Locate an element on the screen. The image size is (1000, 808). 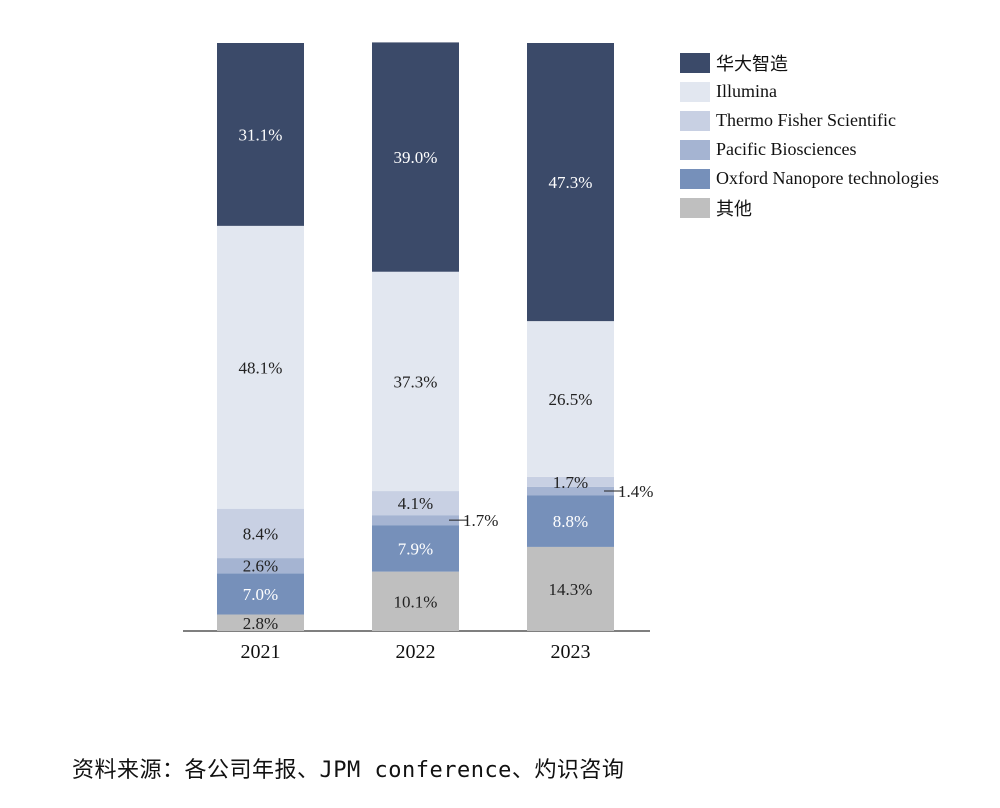
legend-label: 华大智造 is located at coordinates (752, 63).